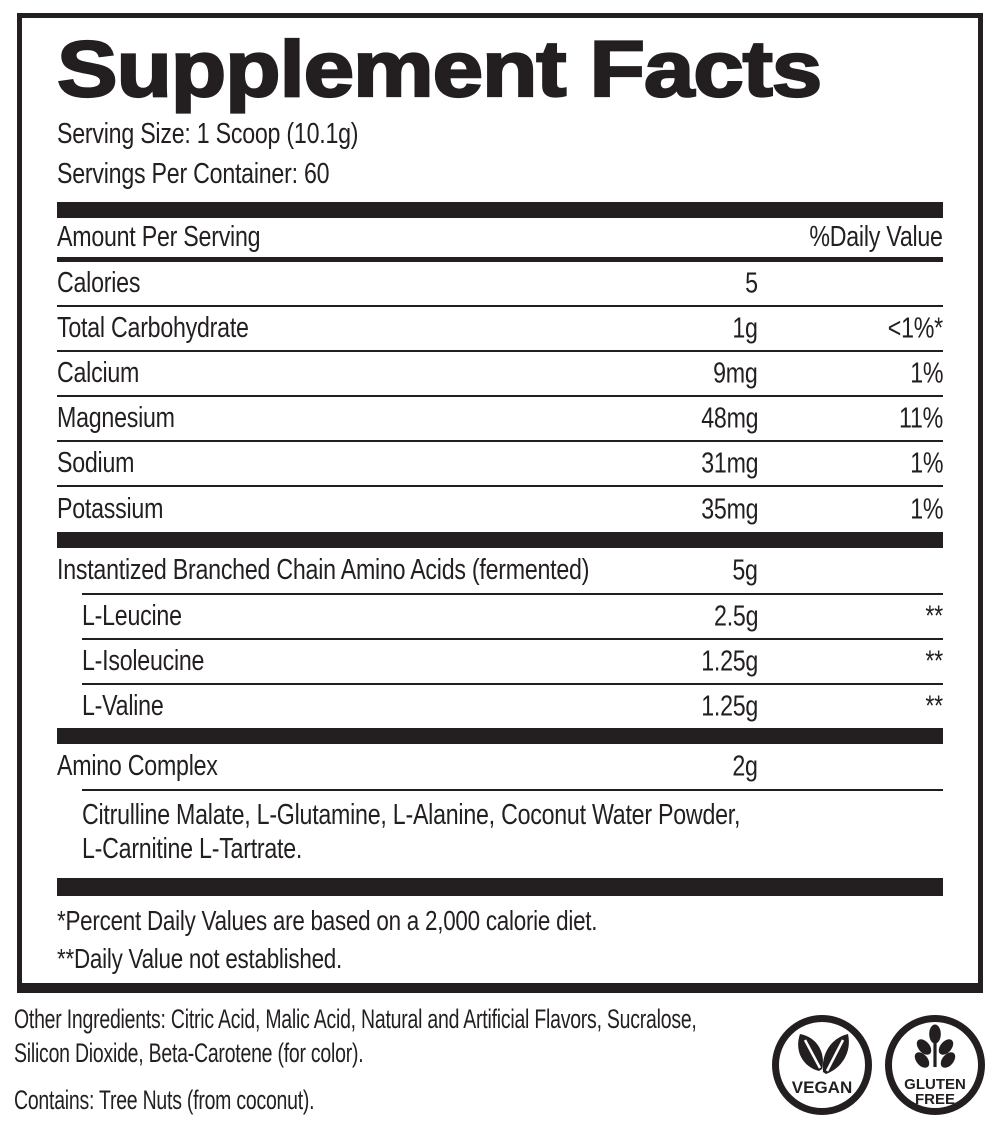 This screenshot has height=1134, width=1000. What do you see at coordinates (440, 68) in the screenshot?
I see `panel-title-text: Supplement Facts` at bounding box center [440, 68].